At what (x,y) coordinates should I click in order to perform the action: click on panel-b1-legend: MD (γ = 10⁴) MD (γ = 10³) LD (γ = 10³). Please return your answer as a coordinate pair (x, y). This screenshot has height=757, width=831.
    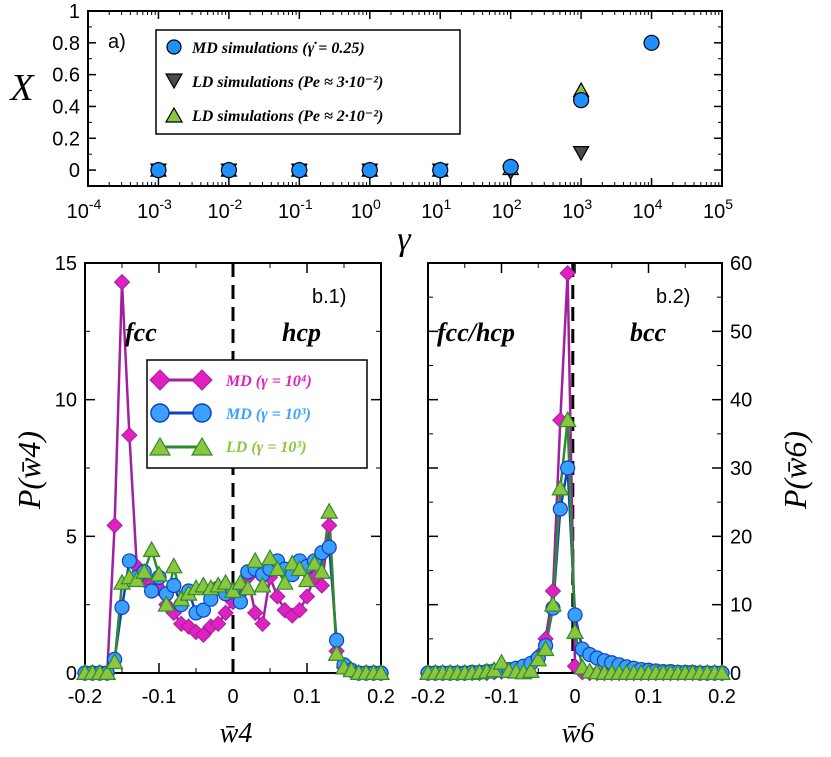
    Looking at the image, I should click on (257, 414).